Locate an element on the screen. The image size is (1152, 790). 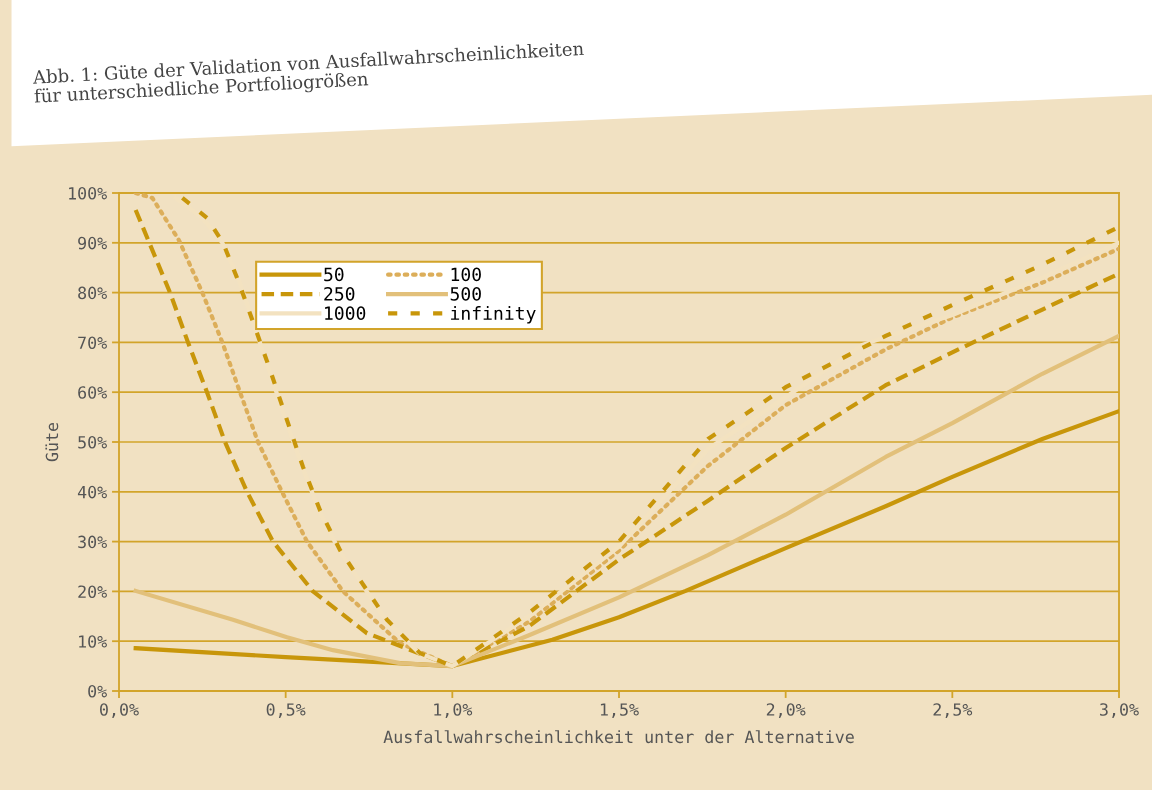
y-tick-label: 70% is located at coordinates (92, 343).